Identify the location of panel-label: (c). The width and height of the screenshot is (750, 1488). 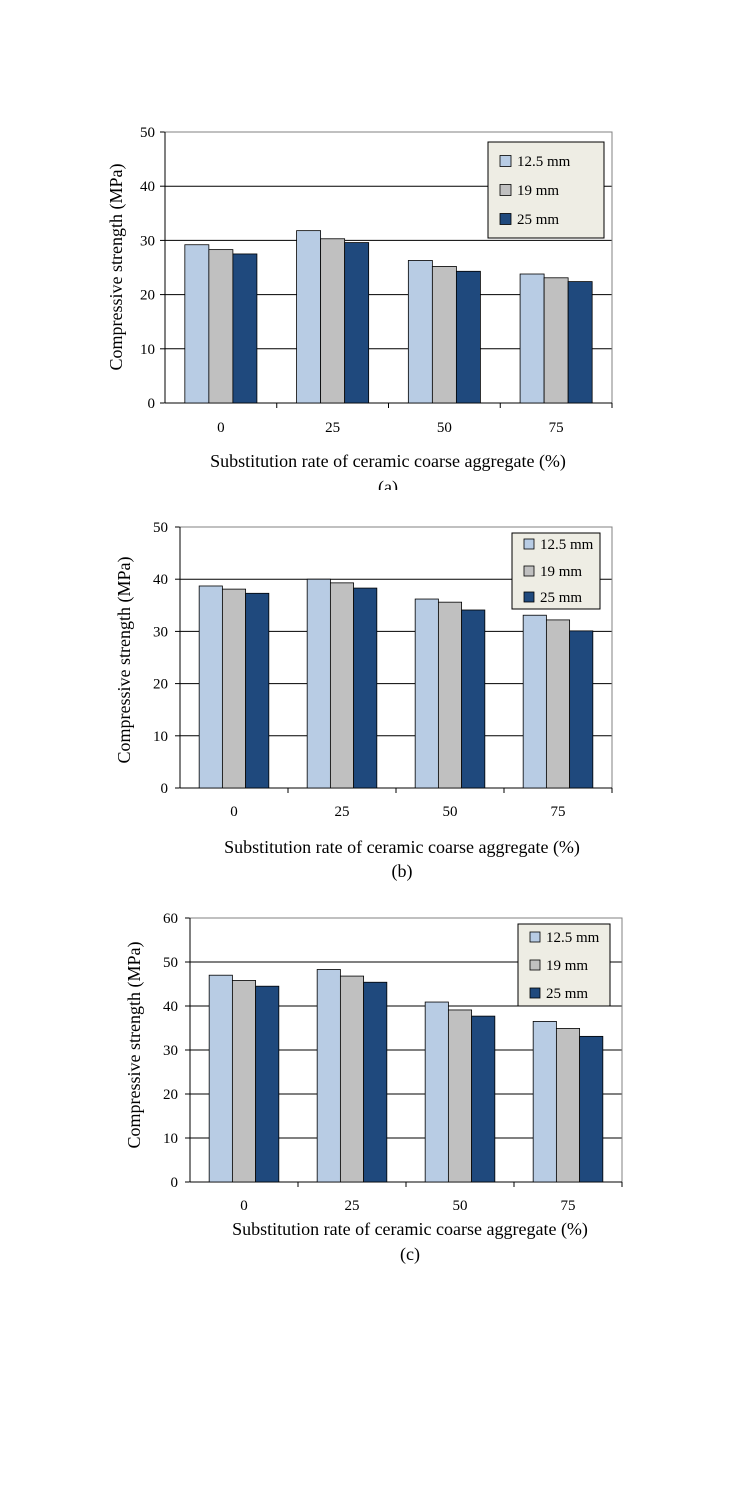
(410, 1254).